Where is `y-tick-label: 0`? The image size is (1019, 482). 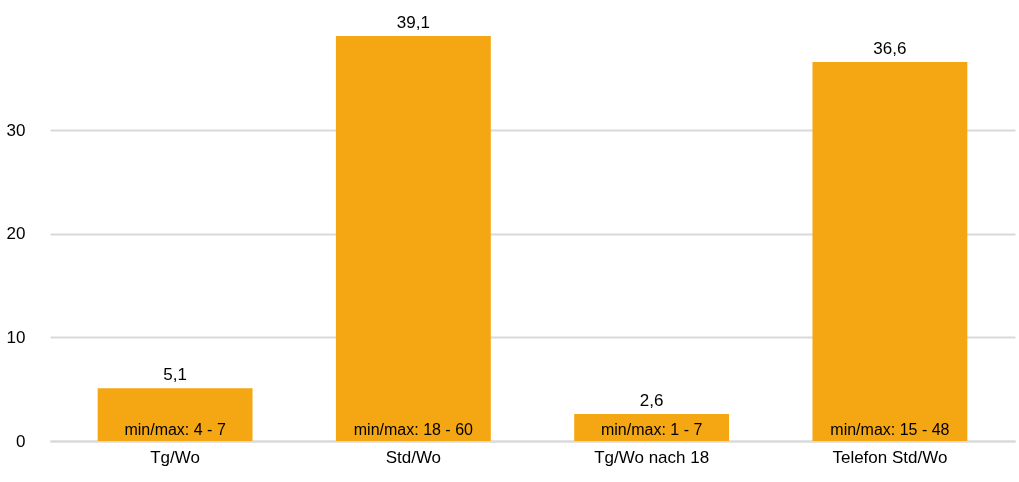
y-tick-label: 0 is located at coordinates (21, 441).